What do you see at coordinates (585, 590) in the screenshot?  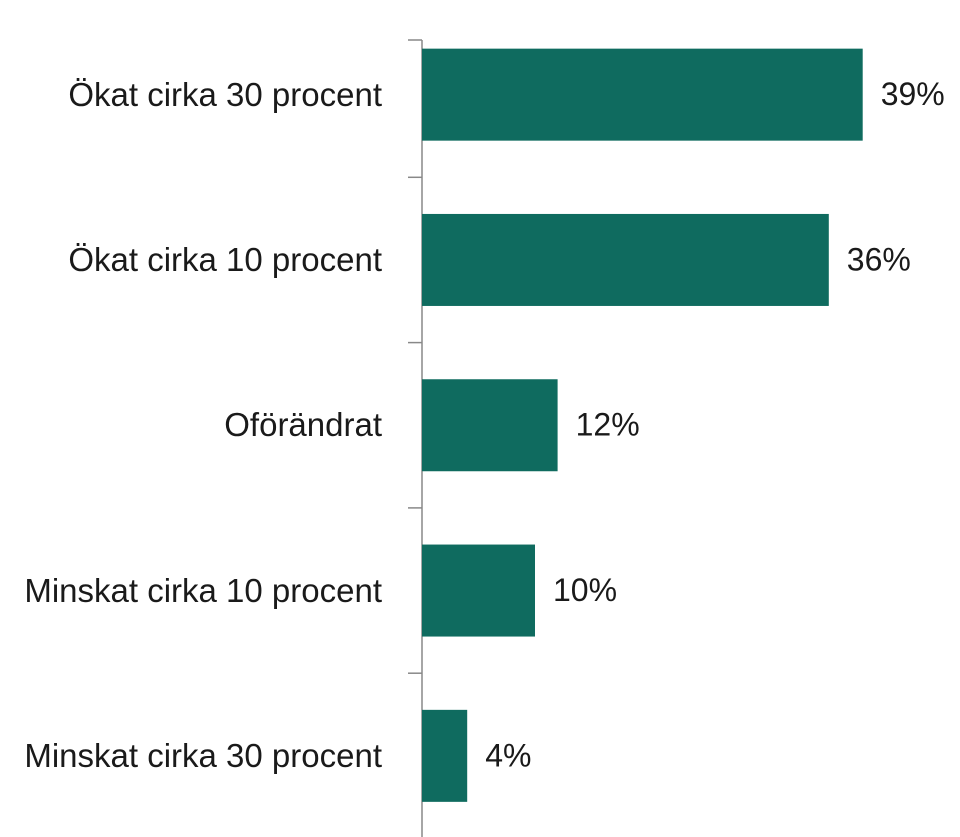 I see `value-label: 10%` at bounding box center [585, 590].